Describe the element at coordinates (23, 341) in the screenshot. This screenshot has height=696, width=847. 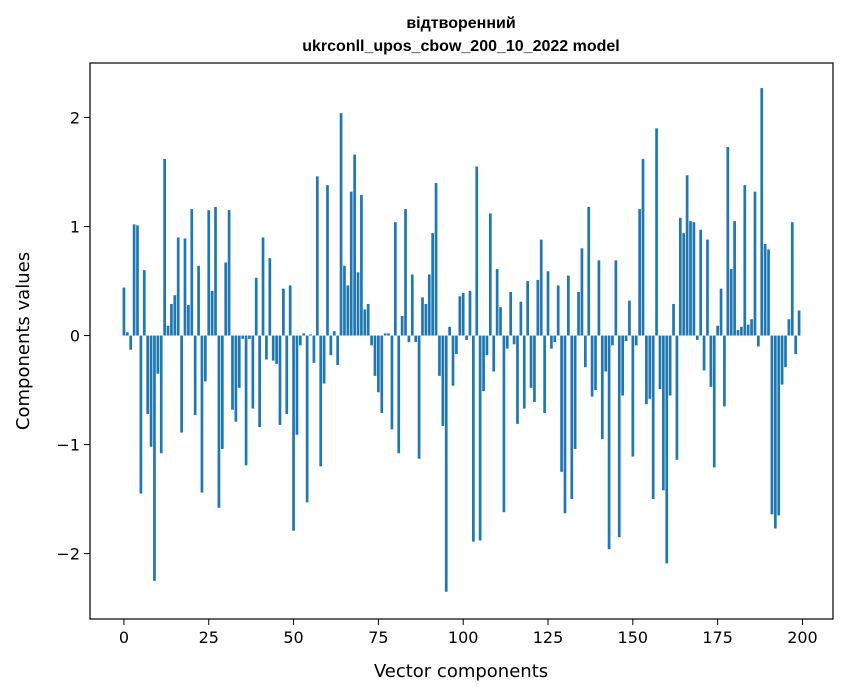
I see `y-axis-label: Components values` at that location.